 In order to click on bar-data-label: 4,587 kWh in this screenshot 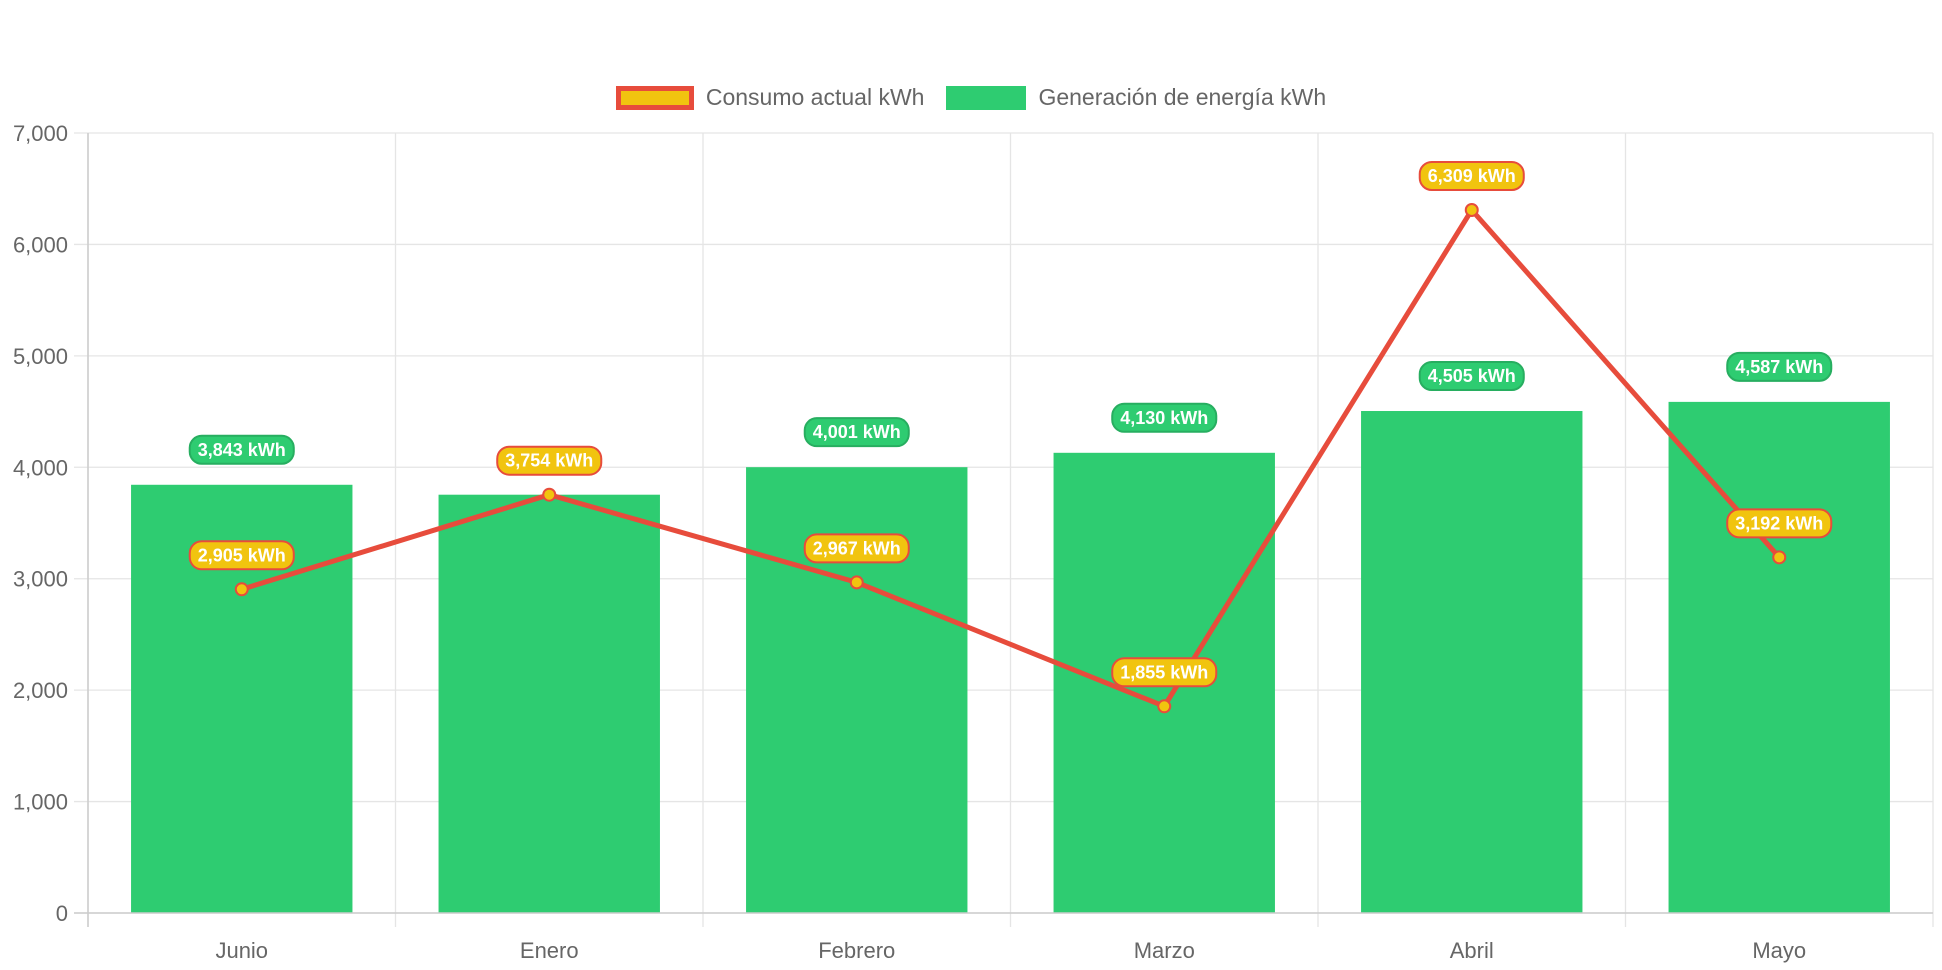, I will do `click(1779, 367)`.